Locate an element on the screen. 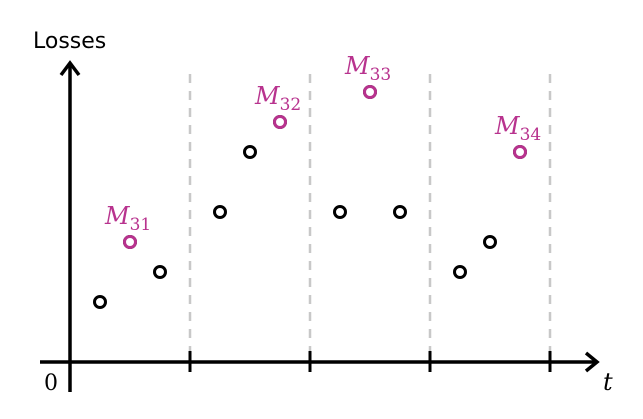 This screenshot has height=419, width=643. x-axis-arrowhead is located at coordinates (592, 362).